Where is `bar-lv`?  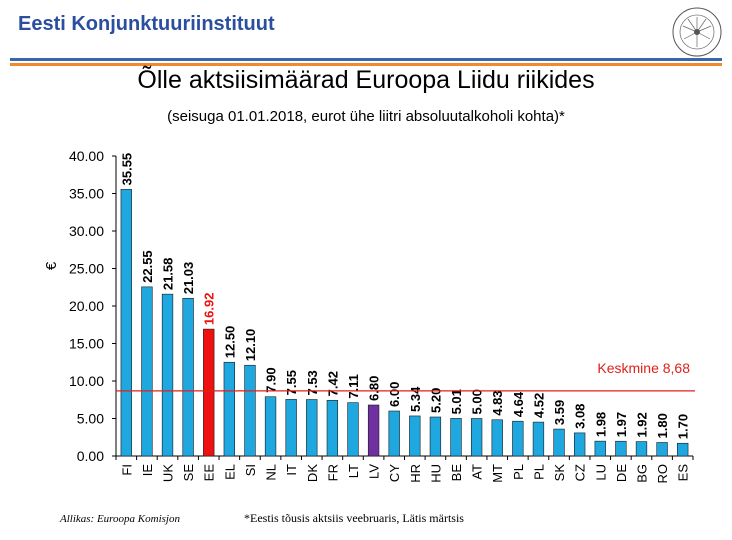
bar-lv is located at coordinates (373, 430).